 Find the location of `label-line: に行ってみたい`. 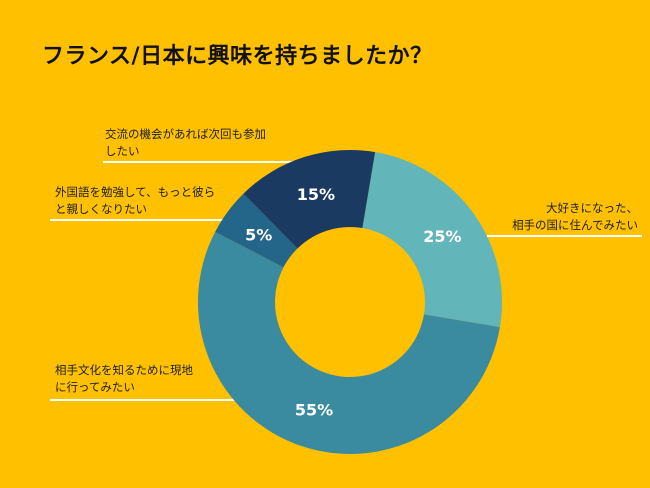

label-line: に行ってみたい is located at coordinates (95, 387).